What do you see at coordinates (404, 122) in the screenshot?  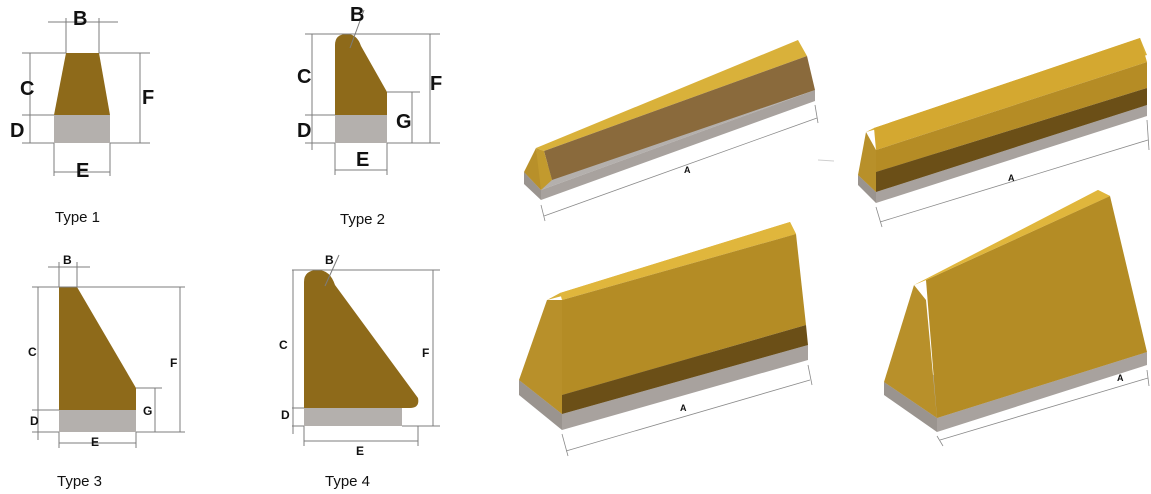 I see `type2-label-g: G` at bounding box center [404, 122].